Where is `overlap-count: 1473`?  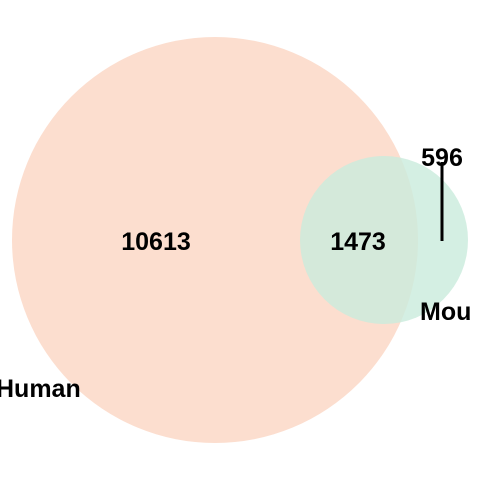
overlap-count: 1473 is located at coordinates (358, 242).